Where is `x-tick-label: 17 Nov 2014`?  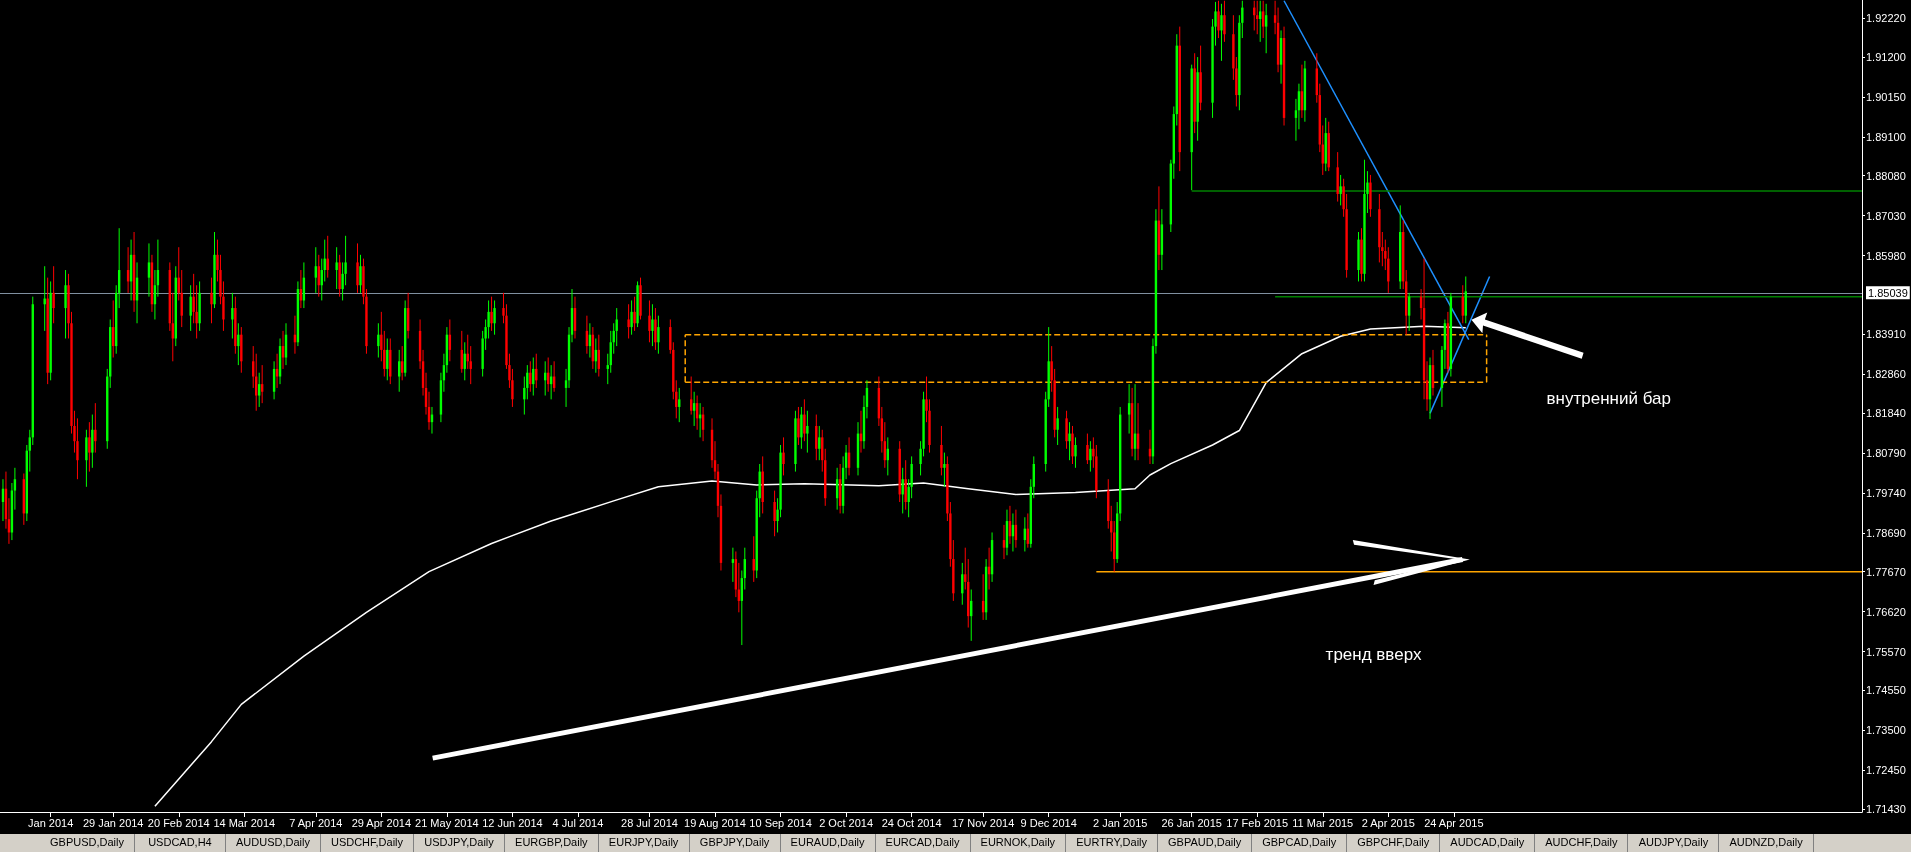 x-tick-label: 17 Nov 2014 is located at coordinates (983, 822).